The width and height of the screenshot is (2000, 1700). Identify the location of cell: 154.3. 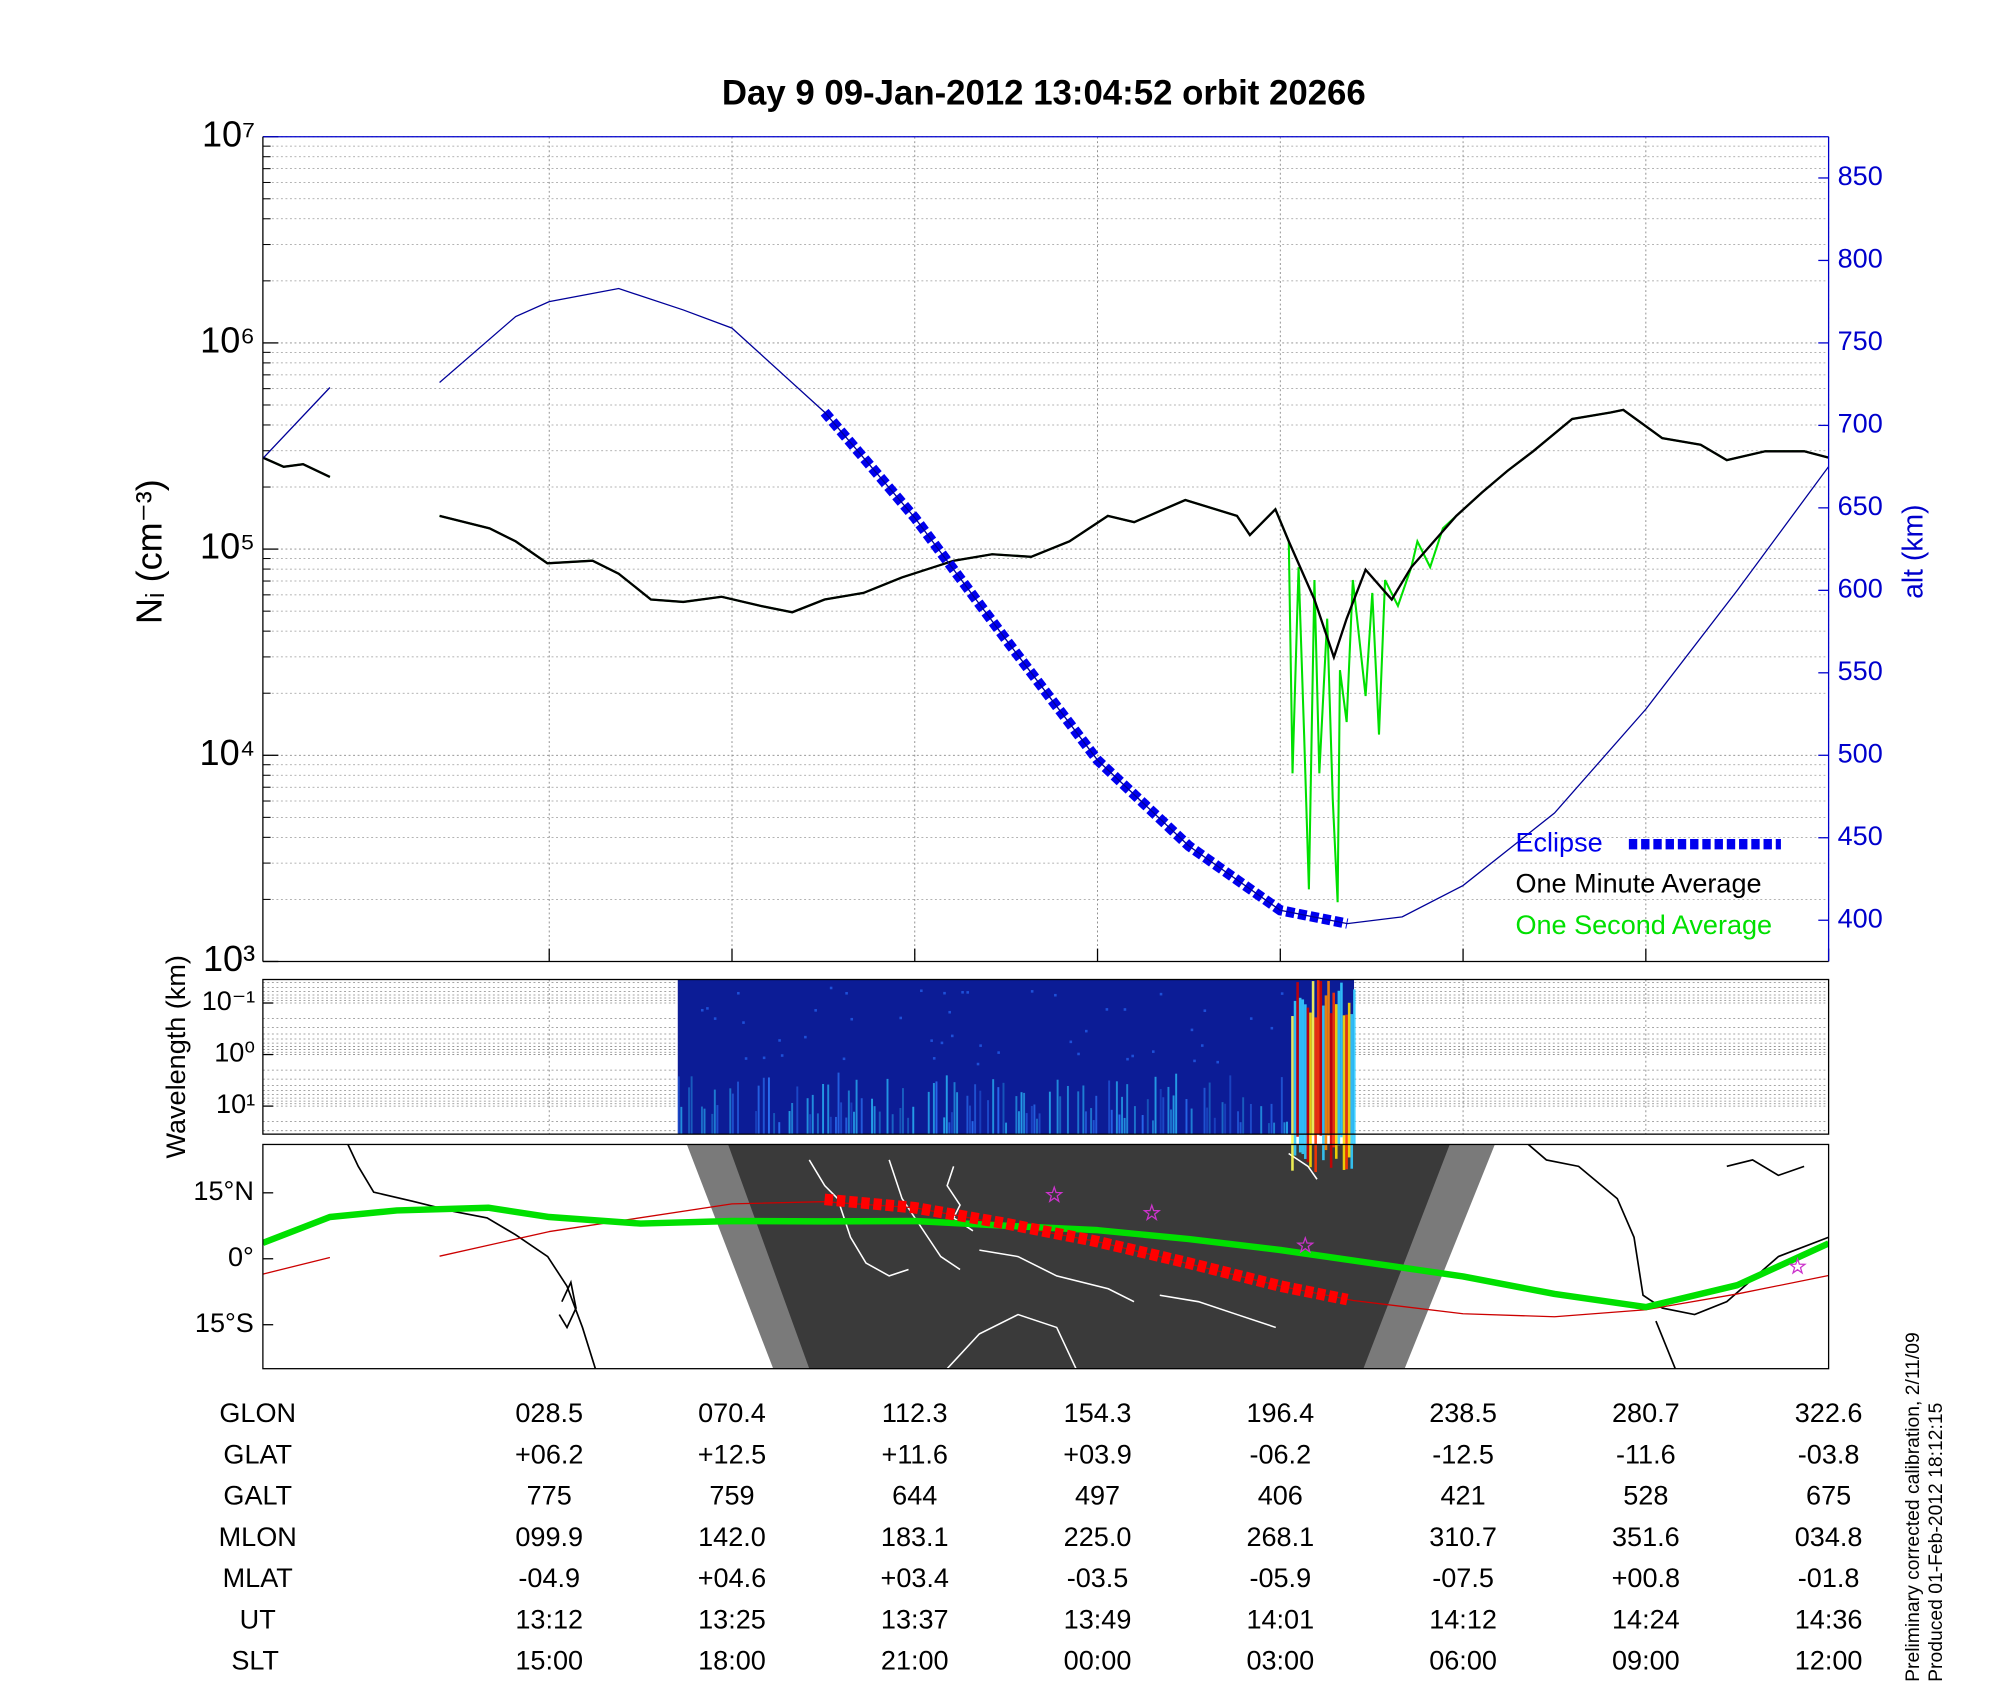
(1098, 1413).